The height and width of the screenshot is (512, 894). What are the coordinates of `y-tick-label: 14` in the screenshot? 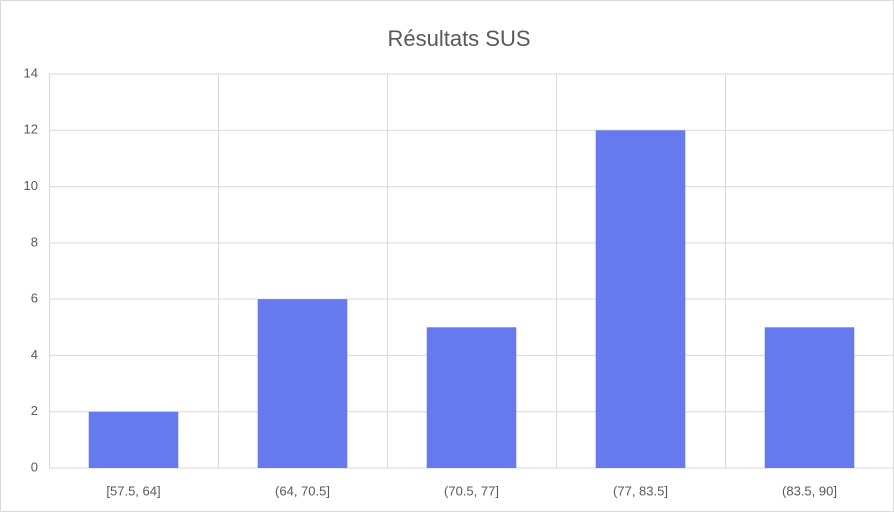 It's located at (31, 72).